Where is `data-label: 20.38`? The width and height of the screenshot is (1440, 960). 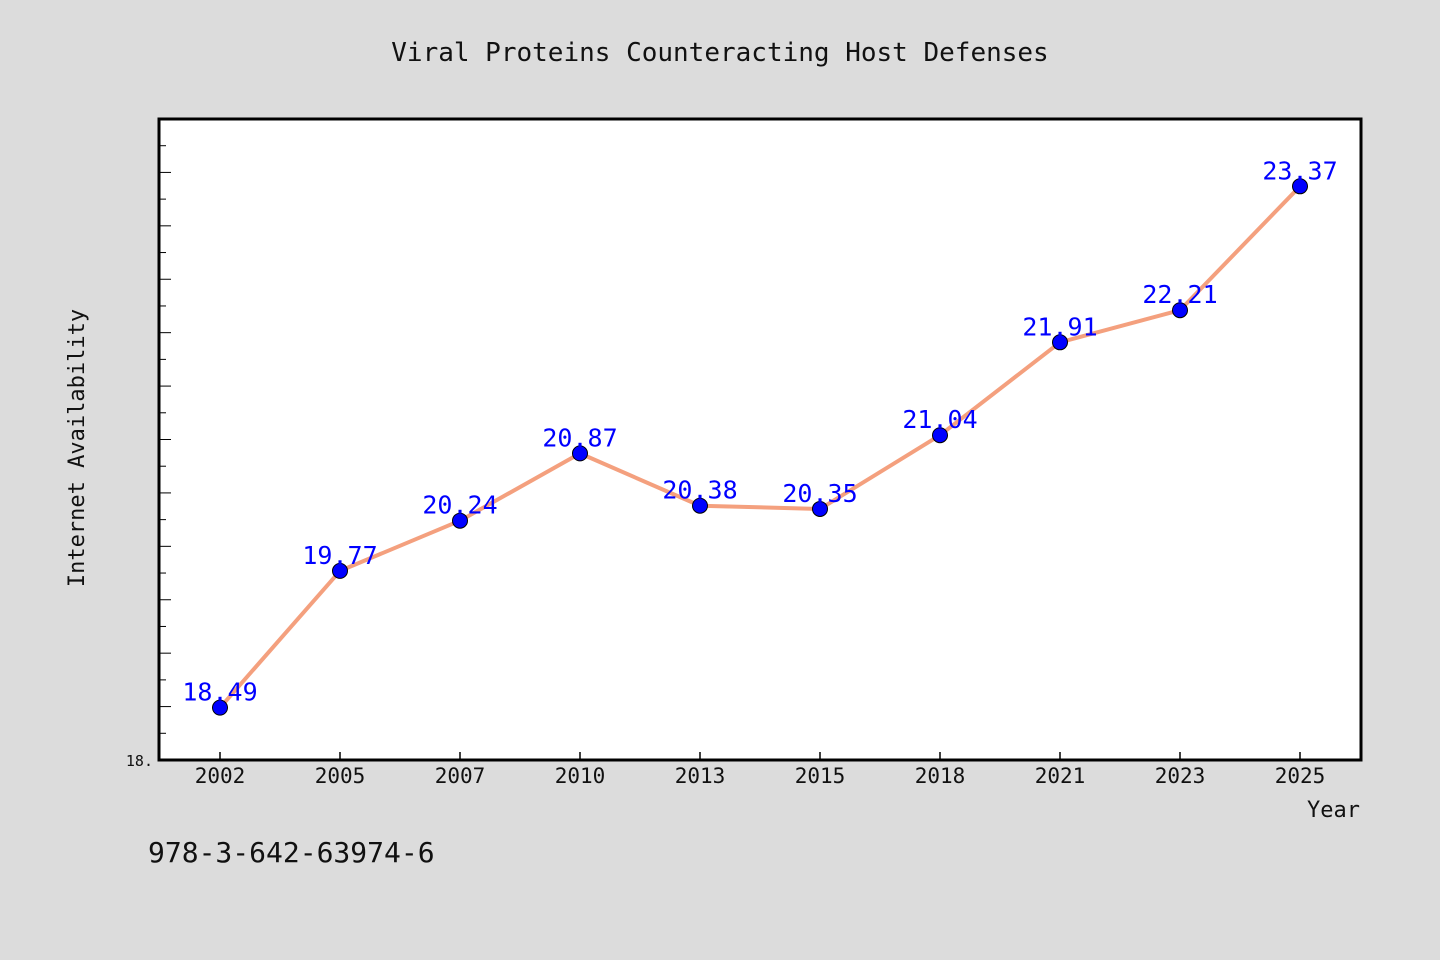
data-label: 20.38 is located at coordinates (699, 490).